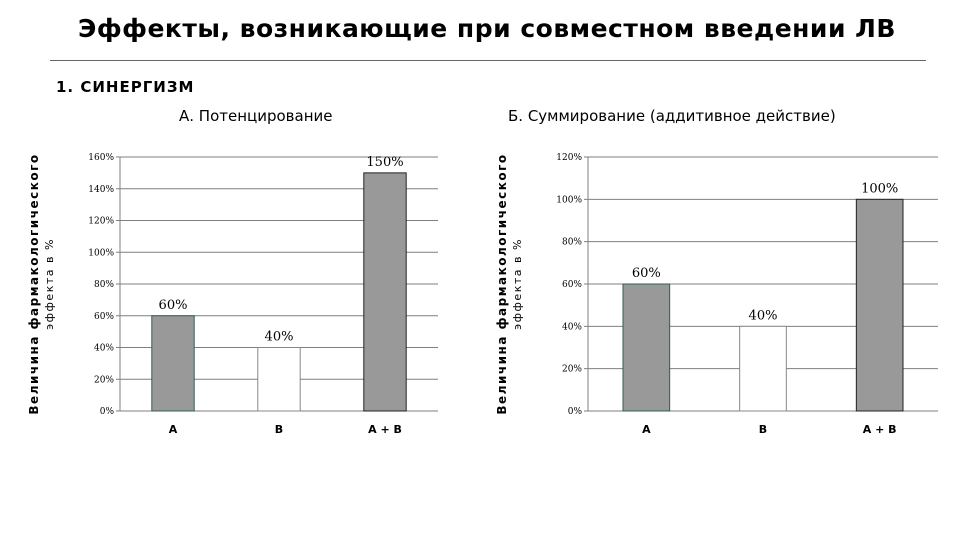 This screenshot has height=540, width=960. Describe the element at coordinates (107, 412) in the screenshot. I see `chart-a-y-tick-label: 0%` at that location.